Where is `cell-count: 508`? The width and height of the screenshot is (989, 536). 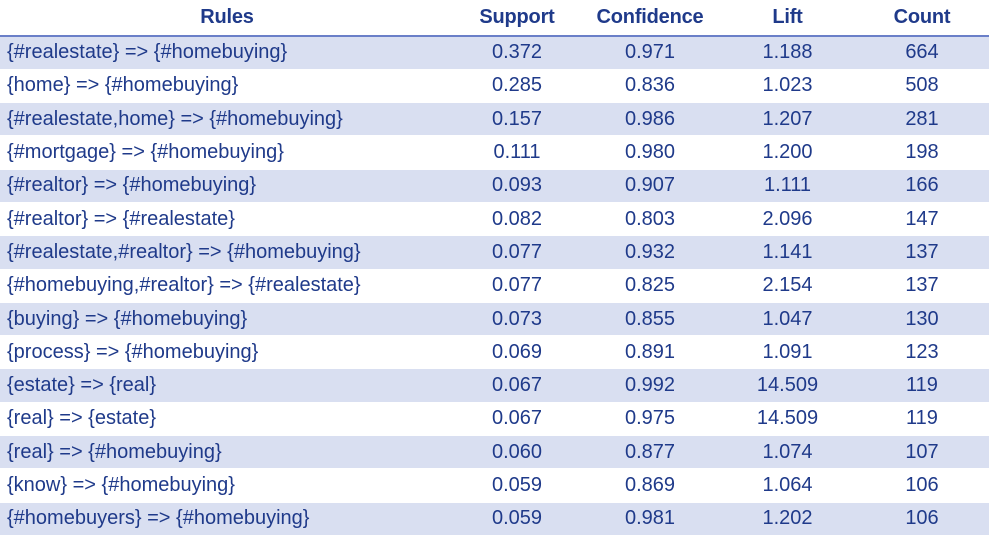
cell-count: 508 is located at coordinates (922, 86).